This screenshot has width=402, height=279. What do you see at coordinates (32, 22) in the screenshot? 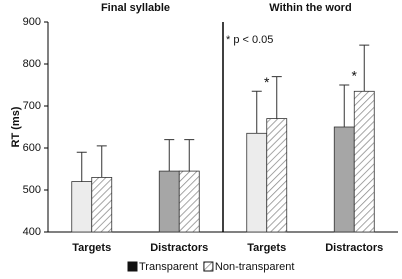
I see `y-tick-label: 900` at bounding box center [32, 22].